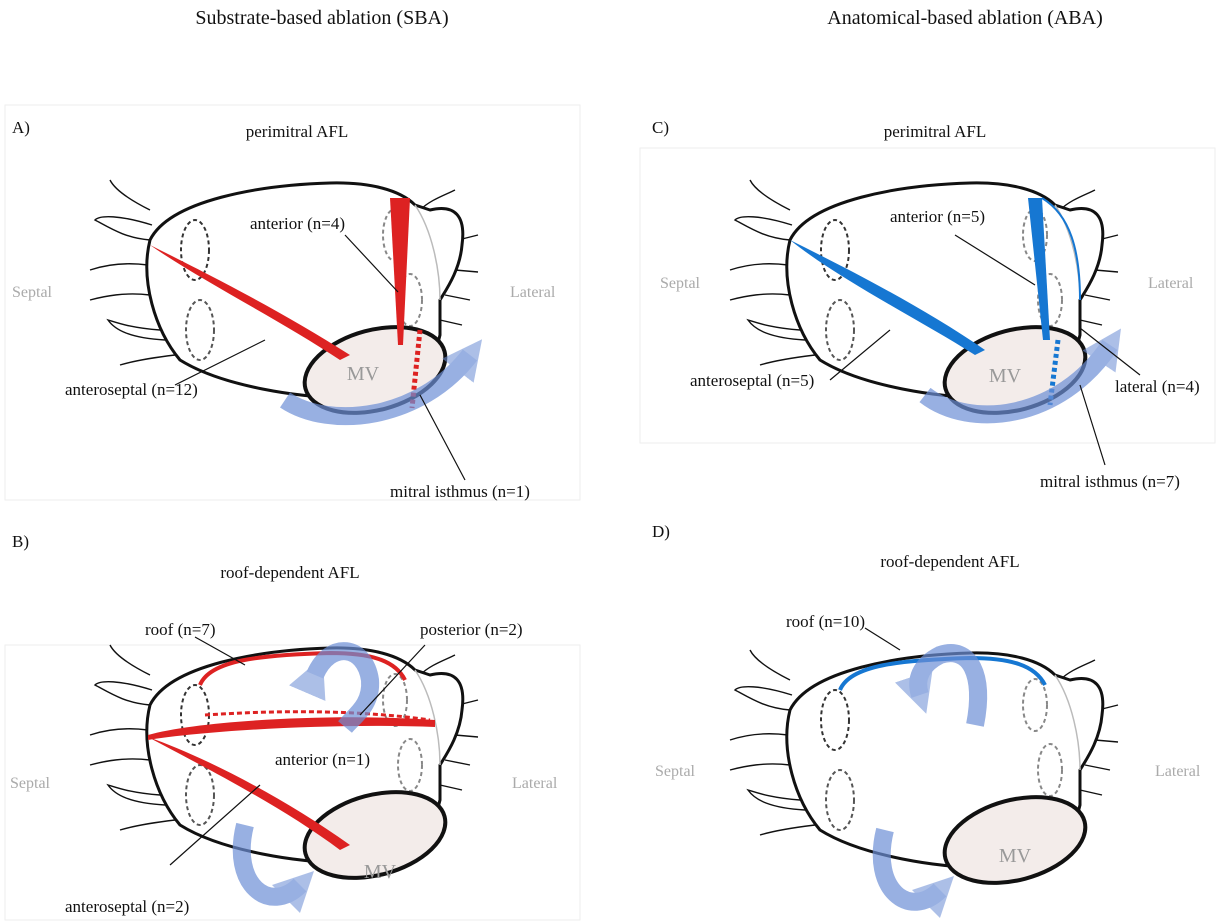 This screenshot has height=922, width=1217. I want to click on lesion-label: anterior (n=5), so click(937, 216).